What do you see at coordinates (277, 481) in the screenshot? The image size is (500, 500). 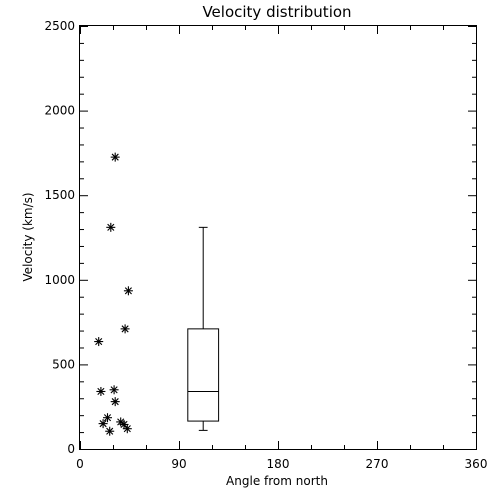 I see `x-axis-label: Angle from north` at bounding box center [277, 481].